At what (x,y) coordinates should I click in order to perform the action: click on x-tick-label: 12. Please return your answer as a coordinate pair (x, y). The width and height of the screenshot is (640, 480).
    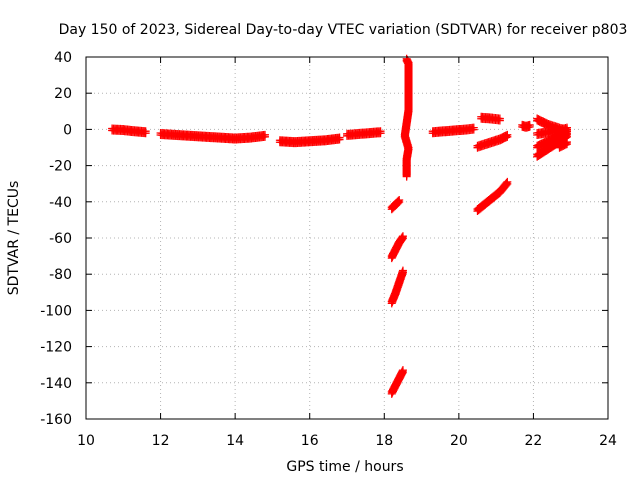
    Looking at the image, I should click on (161, 441).